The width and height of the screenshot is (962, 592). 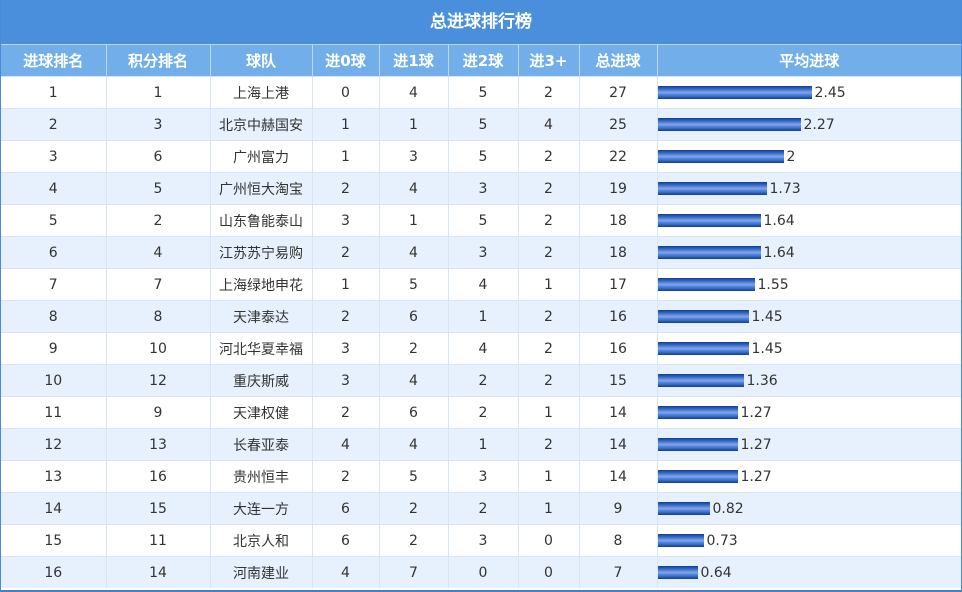 I want to click on team-name-cell: 天津权健, so click(x=261, y=412).